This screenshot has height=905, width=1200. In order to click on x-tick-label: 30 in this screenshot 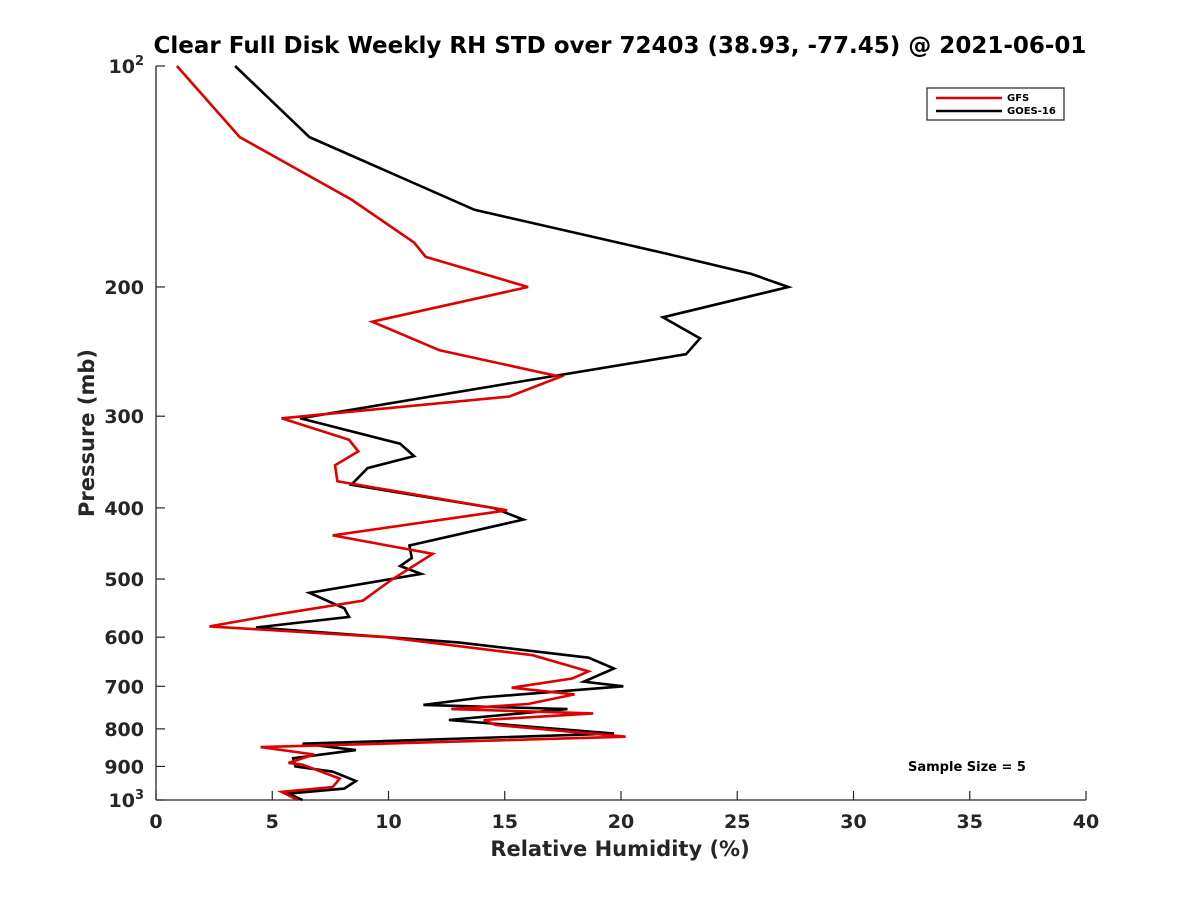, I will do `click(853, 822)`.